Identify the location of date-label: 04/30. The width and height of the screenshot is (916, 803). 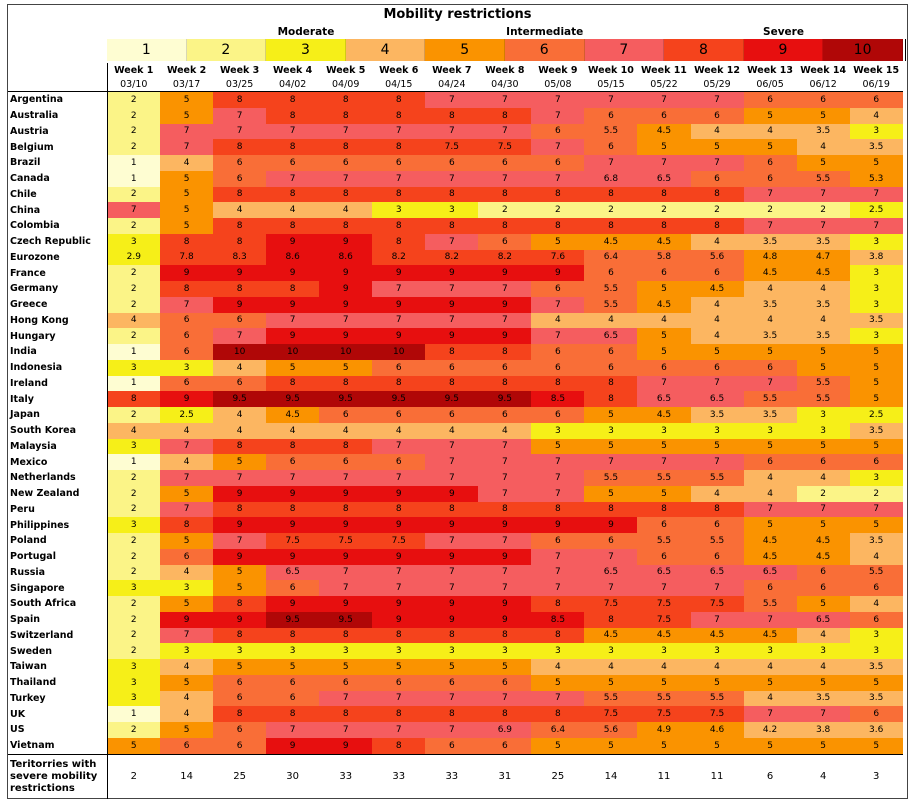
(505, 84).